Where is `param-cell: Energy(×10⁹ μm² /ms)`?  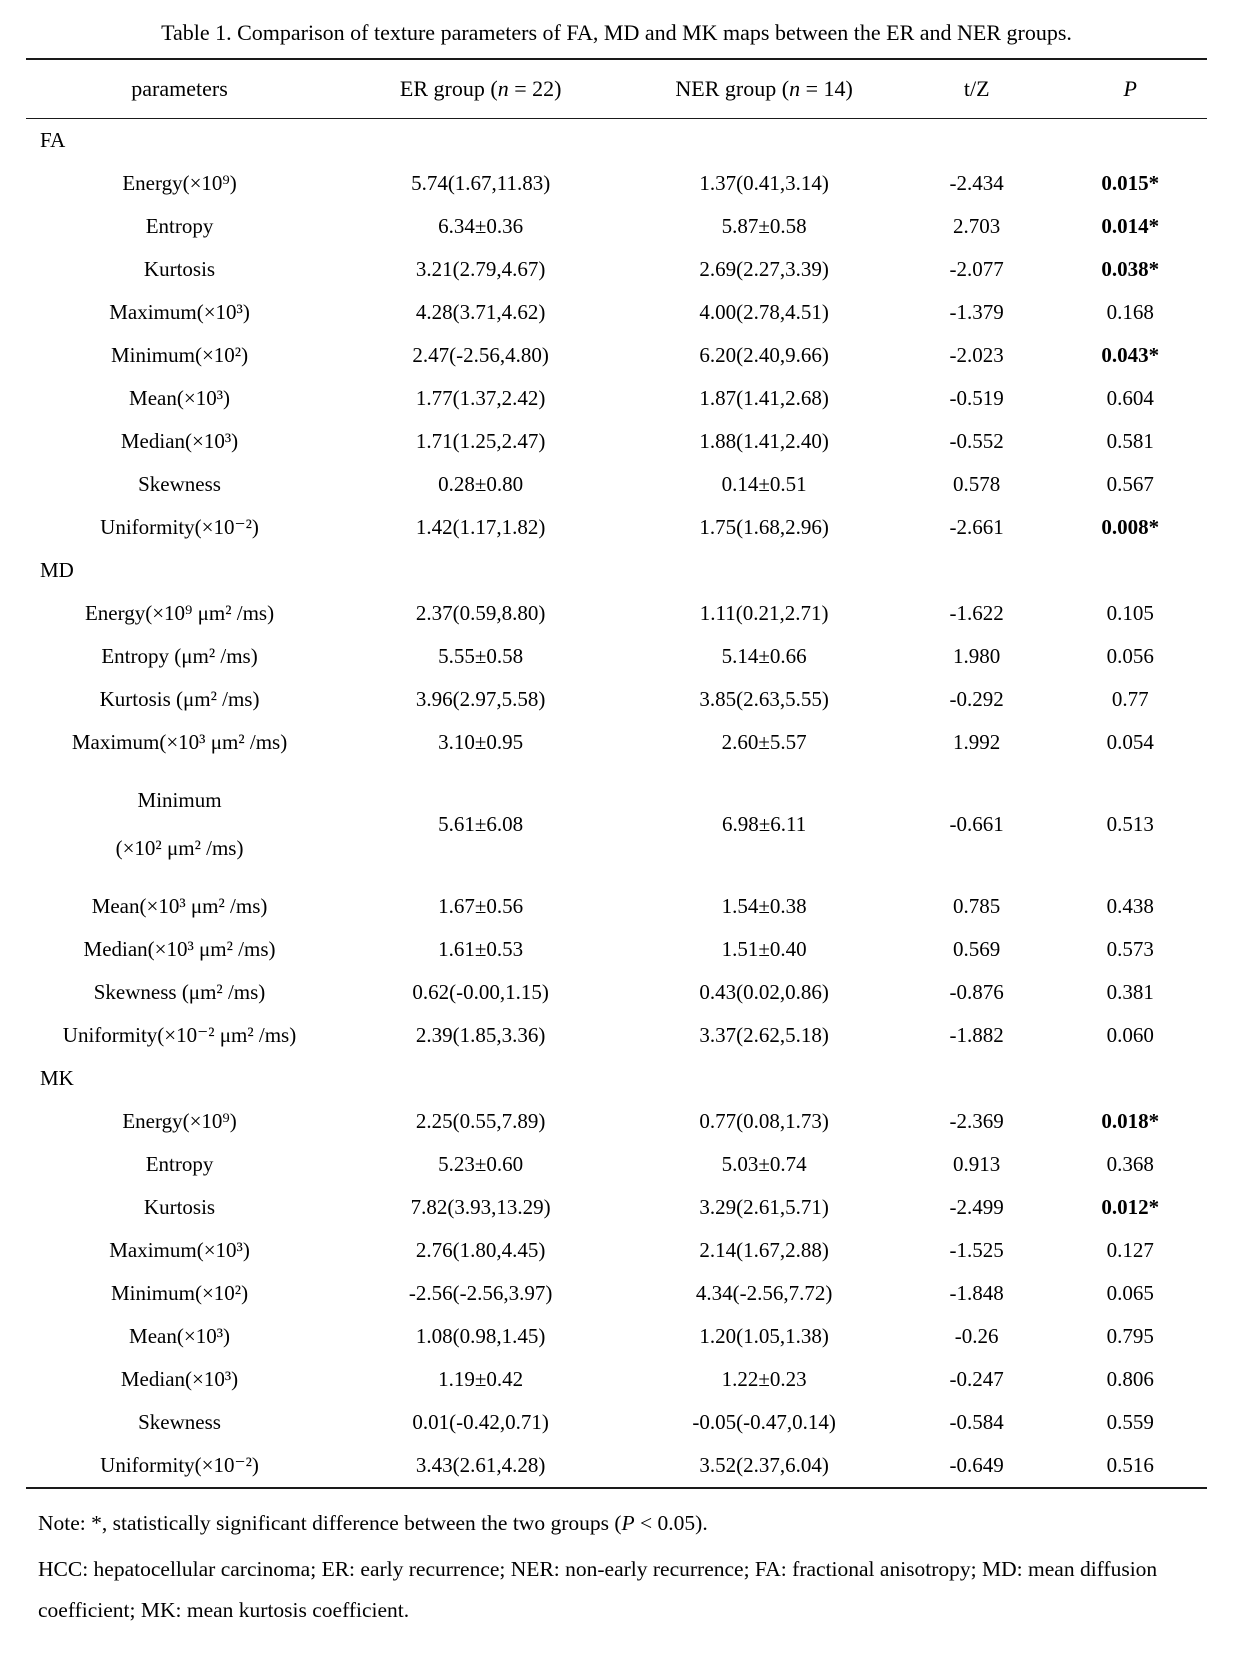
param-cell: Energy(×10⁹ μm² /ms) is located at coordinates (179, 613).